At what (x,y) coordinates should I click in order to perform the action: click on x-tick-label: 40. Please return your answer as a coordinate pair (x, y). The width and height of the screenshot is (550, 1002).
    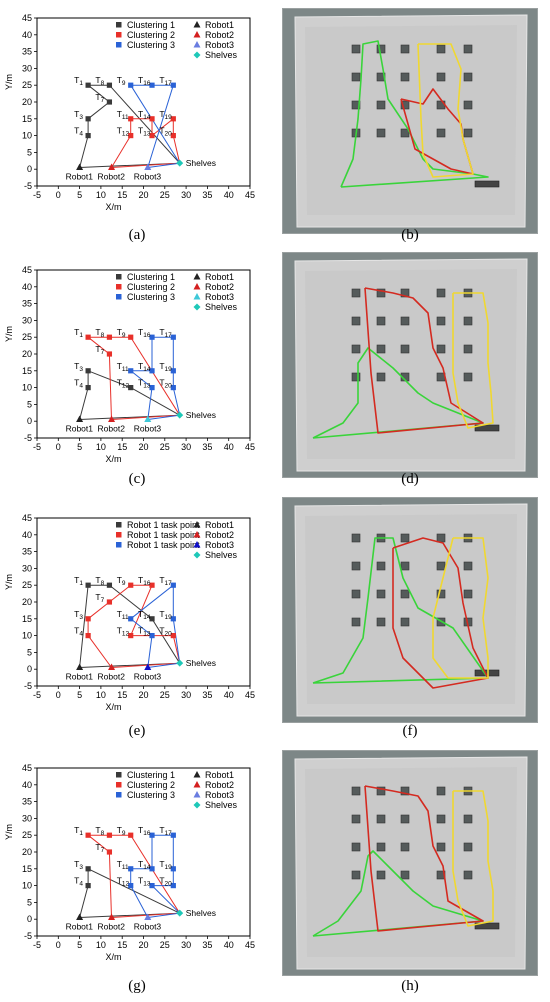
    Looking at the image, I should click on (229, 695).